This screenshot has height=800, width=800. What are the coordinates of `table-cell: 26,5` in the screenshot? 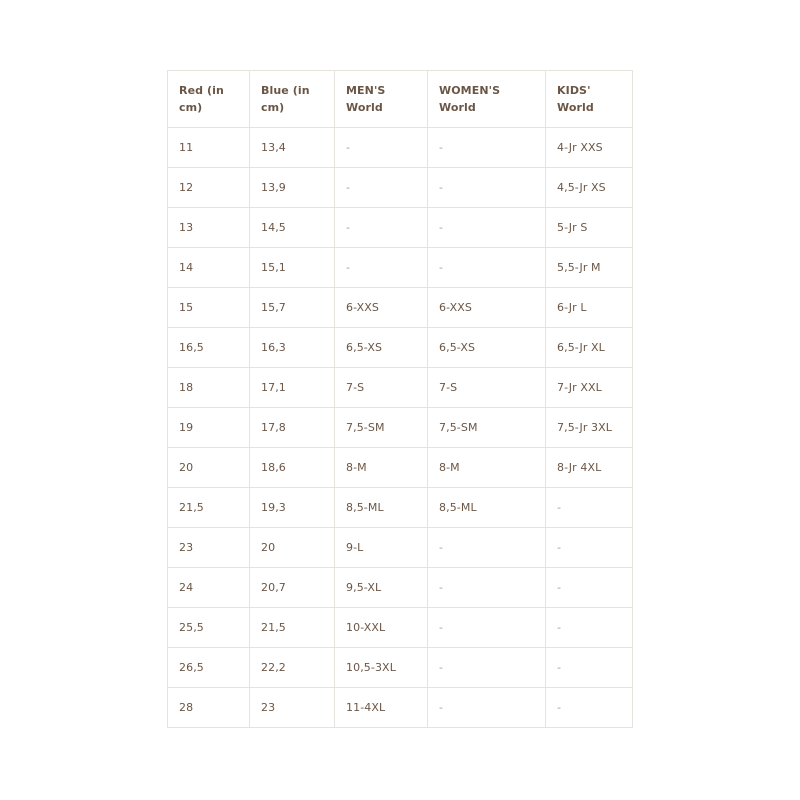 It's located at (208, 667).